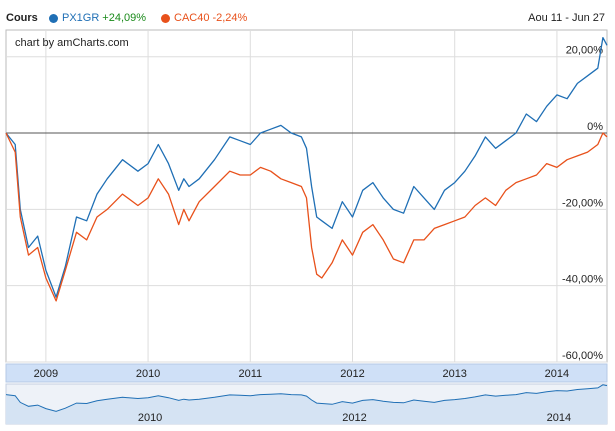  I want to click on chart-title: Cours, so click(22, 18).